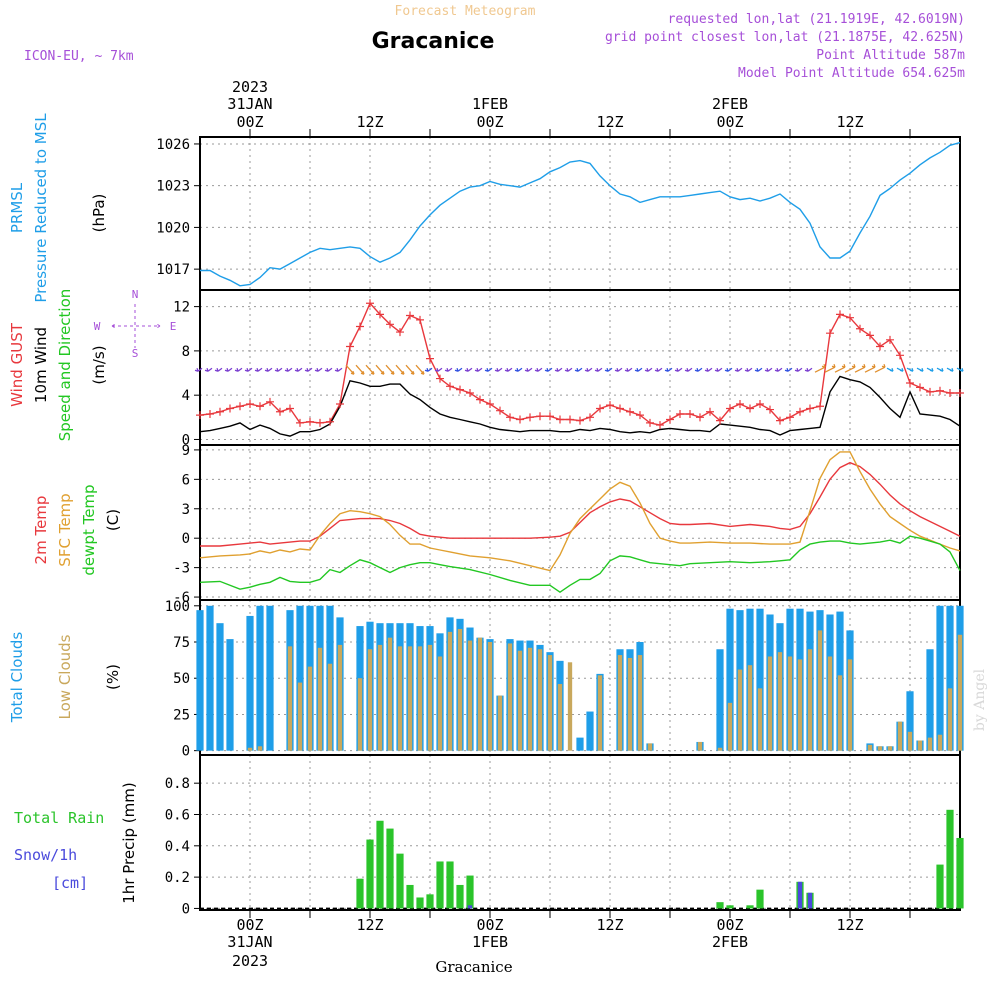 The image size is (1000, 1000). What do you see at coordinates (177, 815) in the screenshot?
I see `y-tick-label: 0.6` at bounding box center [177, 815].